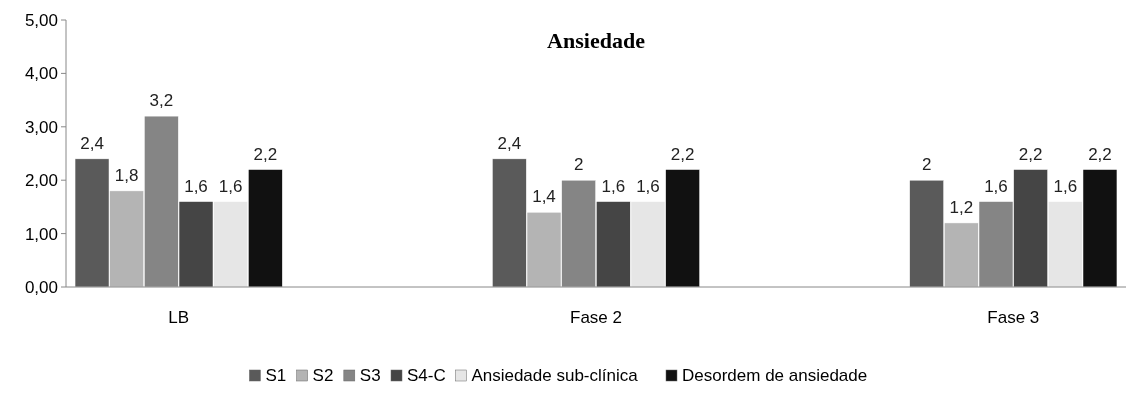 The width and height of the screenshot is (1126, 407). I want to click on x-tick-label: LB, so click(179, 317).